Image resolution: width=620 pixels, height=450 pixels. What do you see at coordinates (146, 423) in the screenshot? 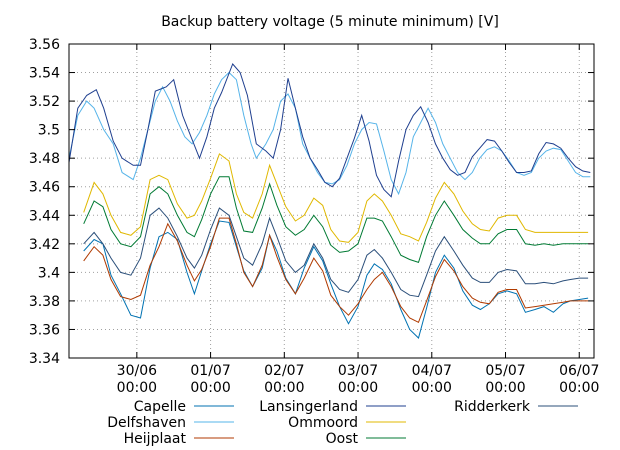
I see `legend-label-delfshaven: Delfshaven` at bounding box center [146, 423].